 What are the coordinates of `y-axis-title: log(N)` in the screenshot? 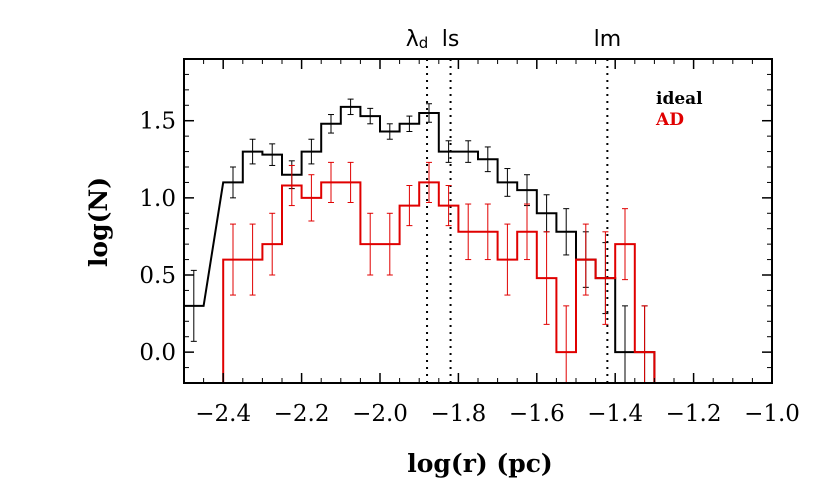 It's located at (98, 222).